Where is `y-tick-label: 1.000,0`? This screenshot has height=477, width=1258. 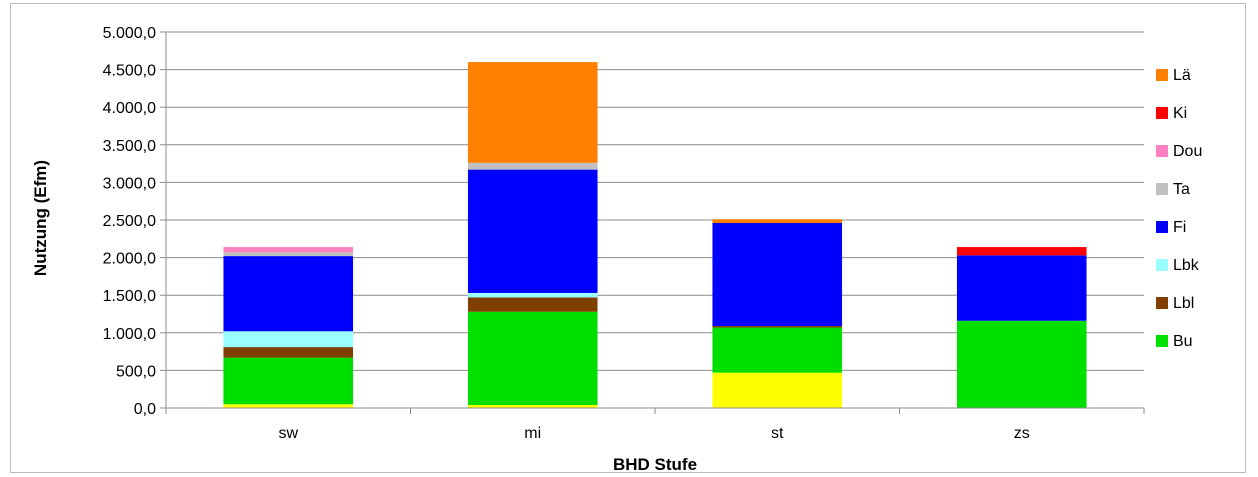
y-tick-label: 1.000,0 is located at coordinates (129, 334).